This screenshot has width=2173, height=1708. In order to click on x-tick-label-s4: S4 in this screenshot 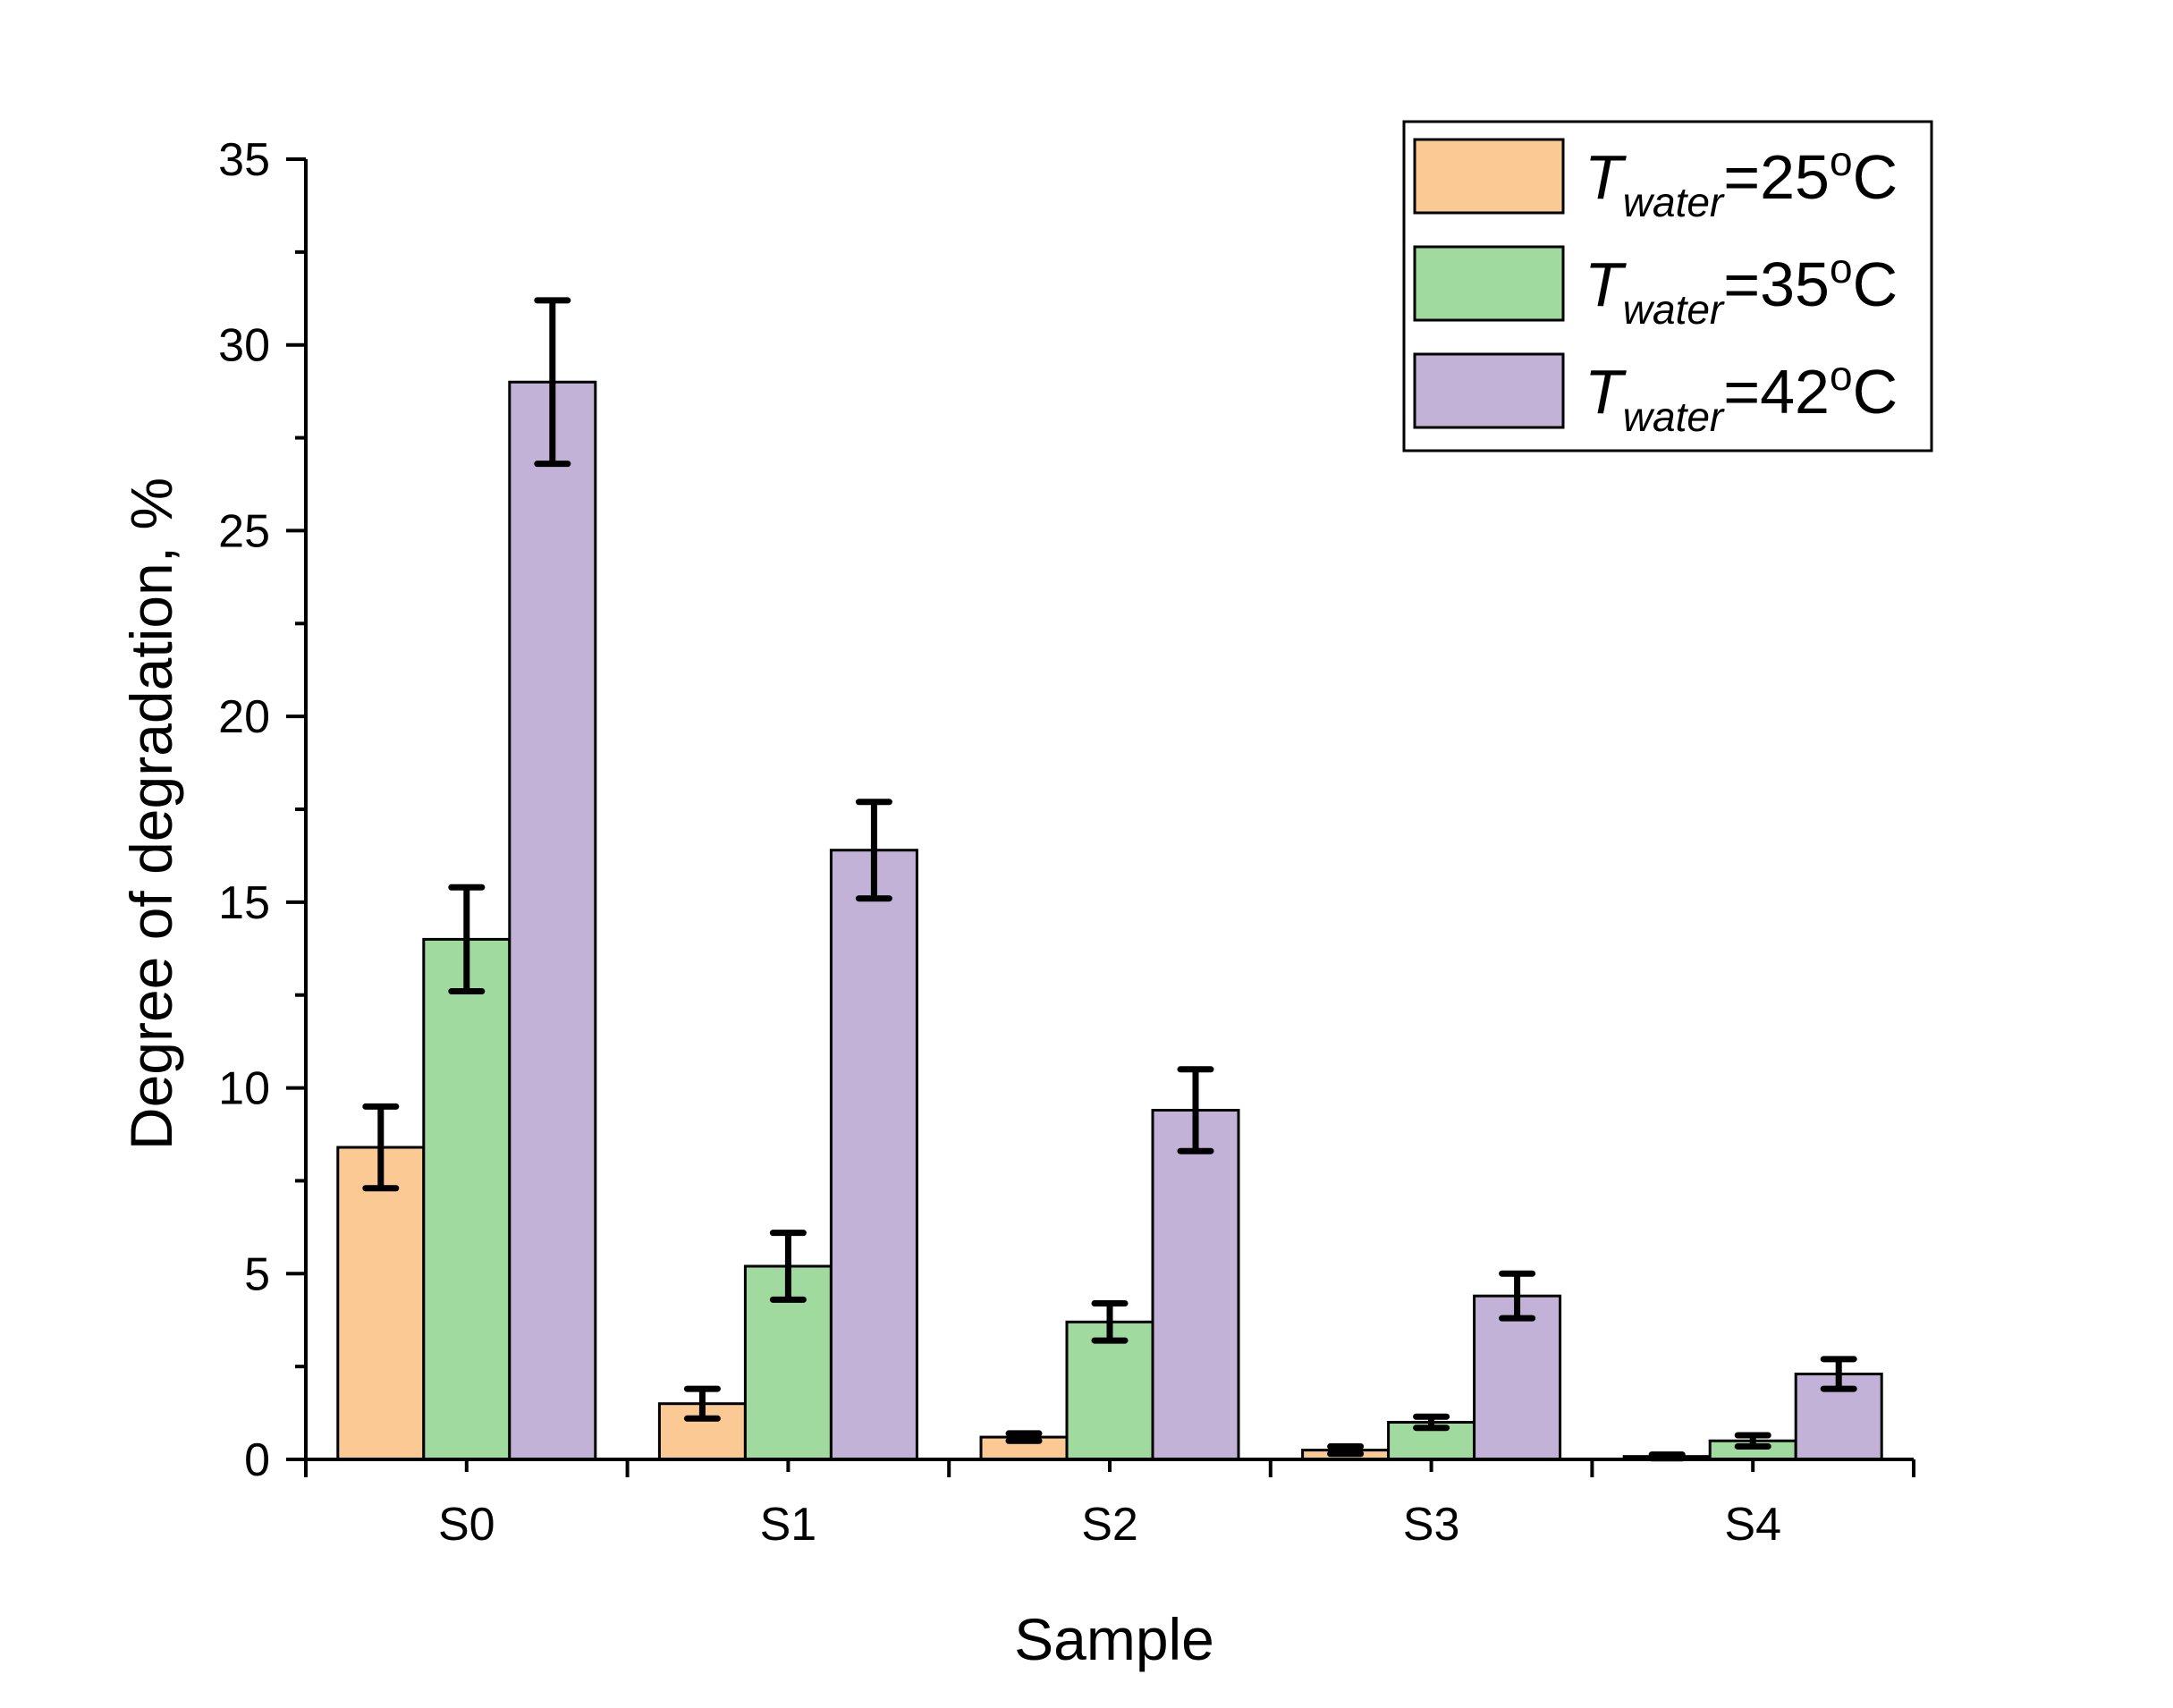, I will do `click(1752, 1525)`.